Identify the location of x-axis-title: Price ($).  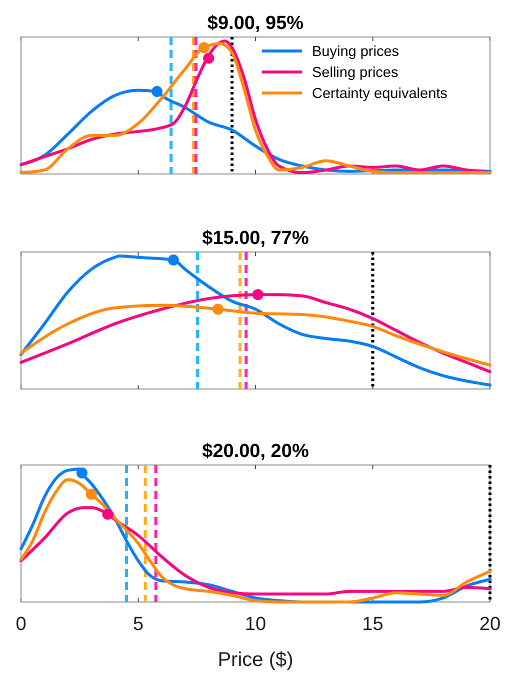
(256, 660).